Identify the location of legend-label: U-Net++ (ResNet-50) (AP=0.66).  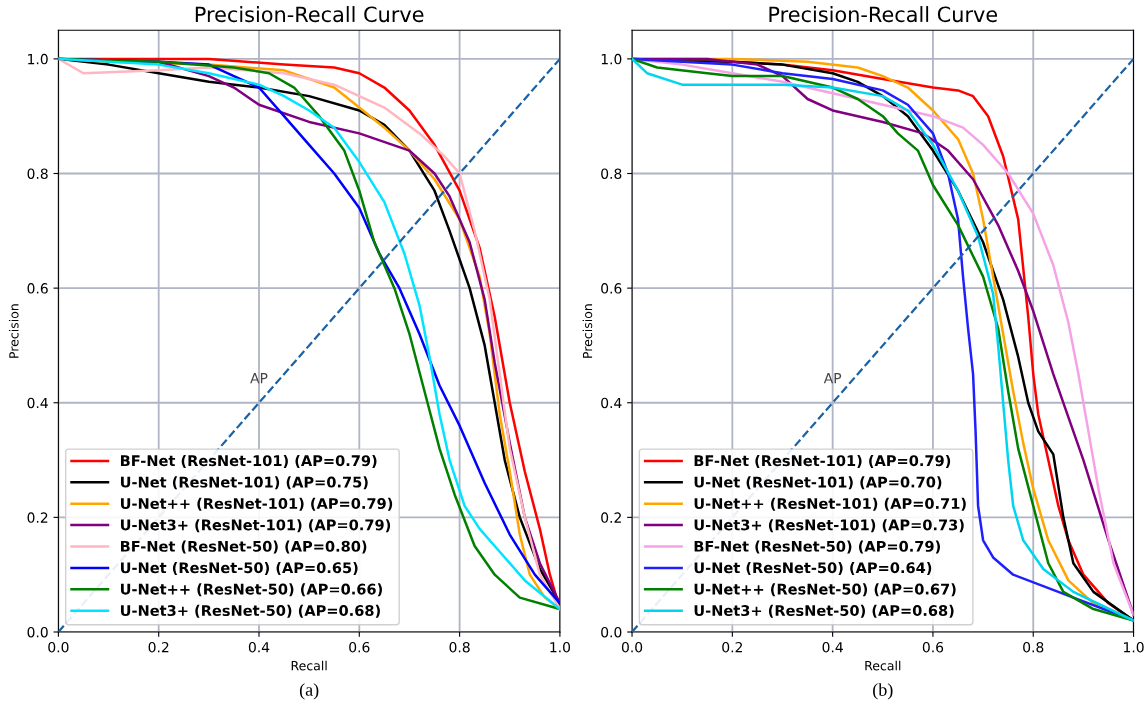
(251, 590).